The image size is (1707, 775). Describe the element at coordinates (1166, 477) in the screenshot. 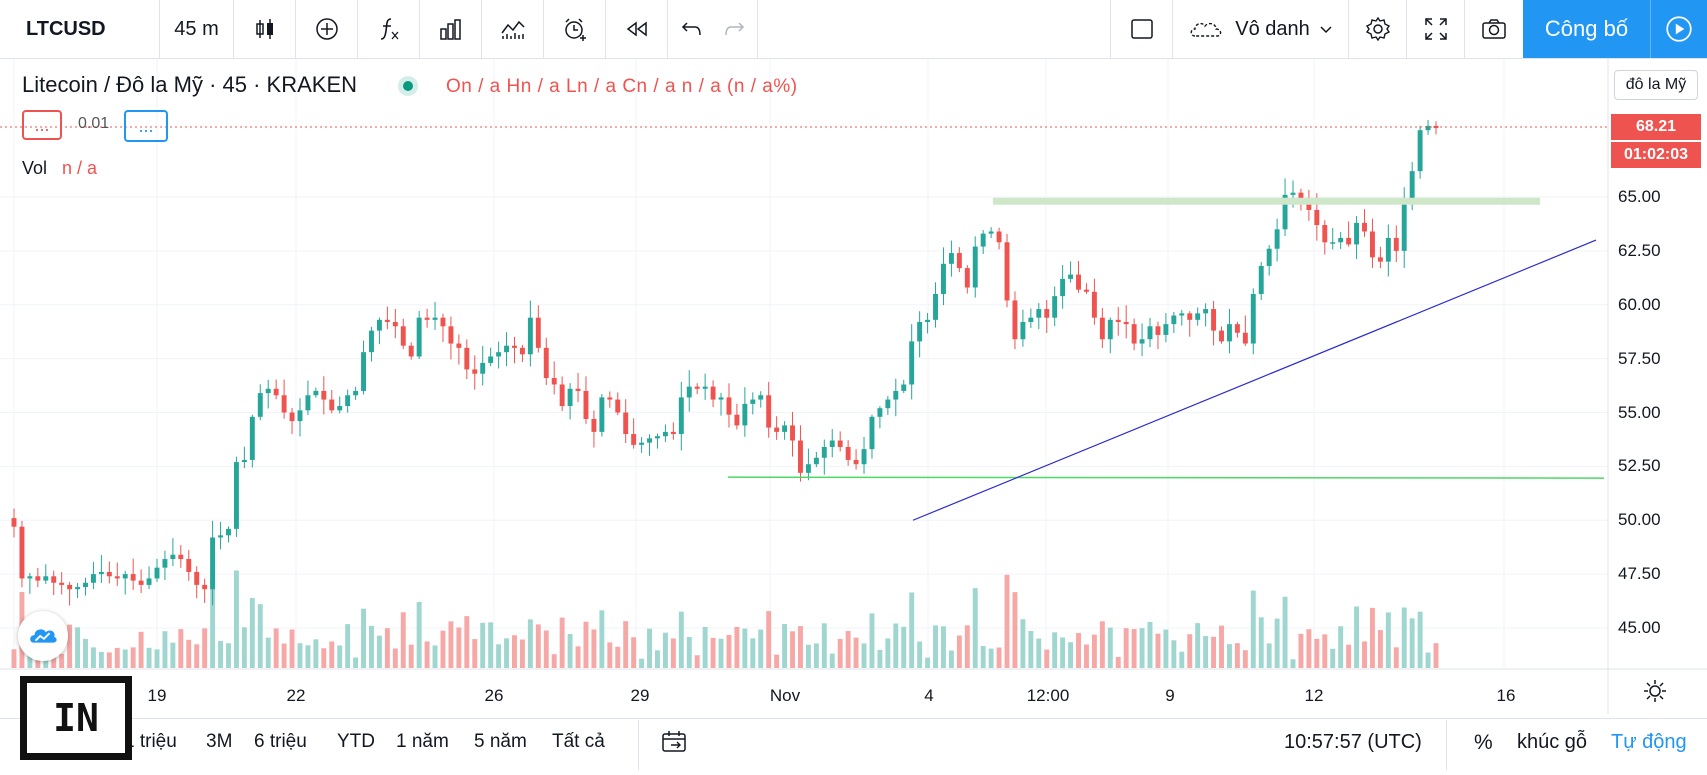

I see `support-line` at that location.